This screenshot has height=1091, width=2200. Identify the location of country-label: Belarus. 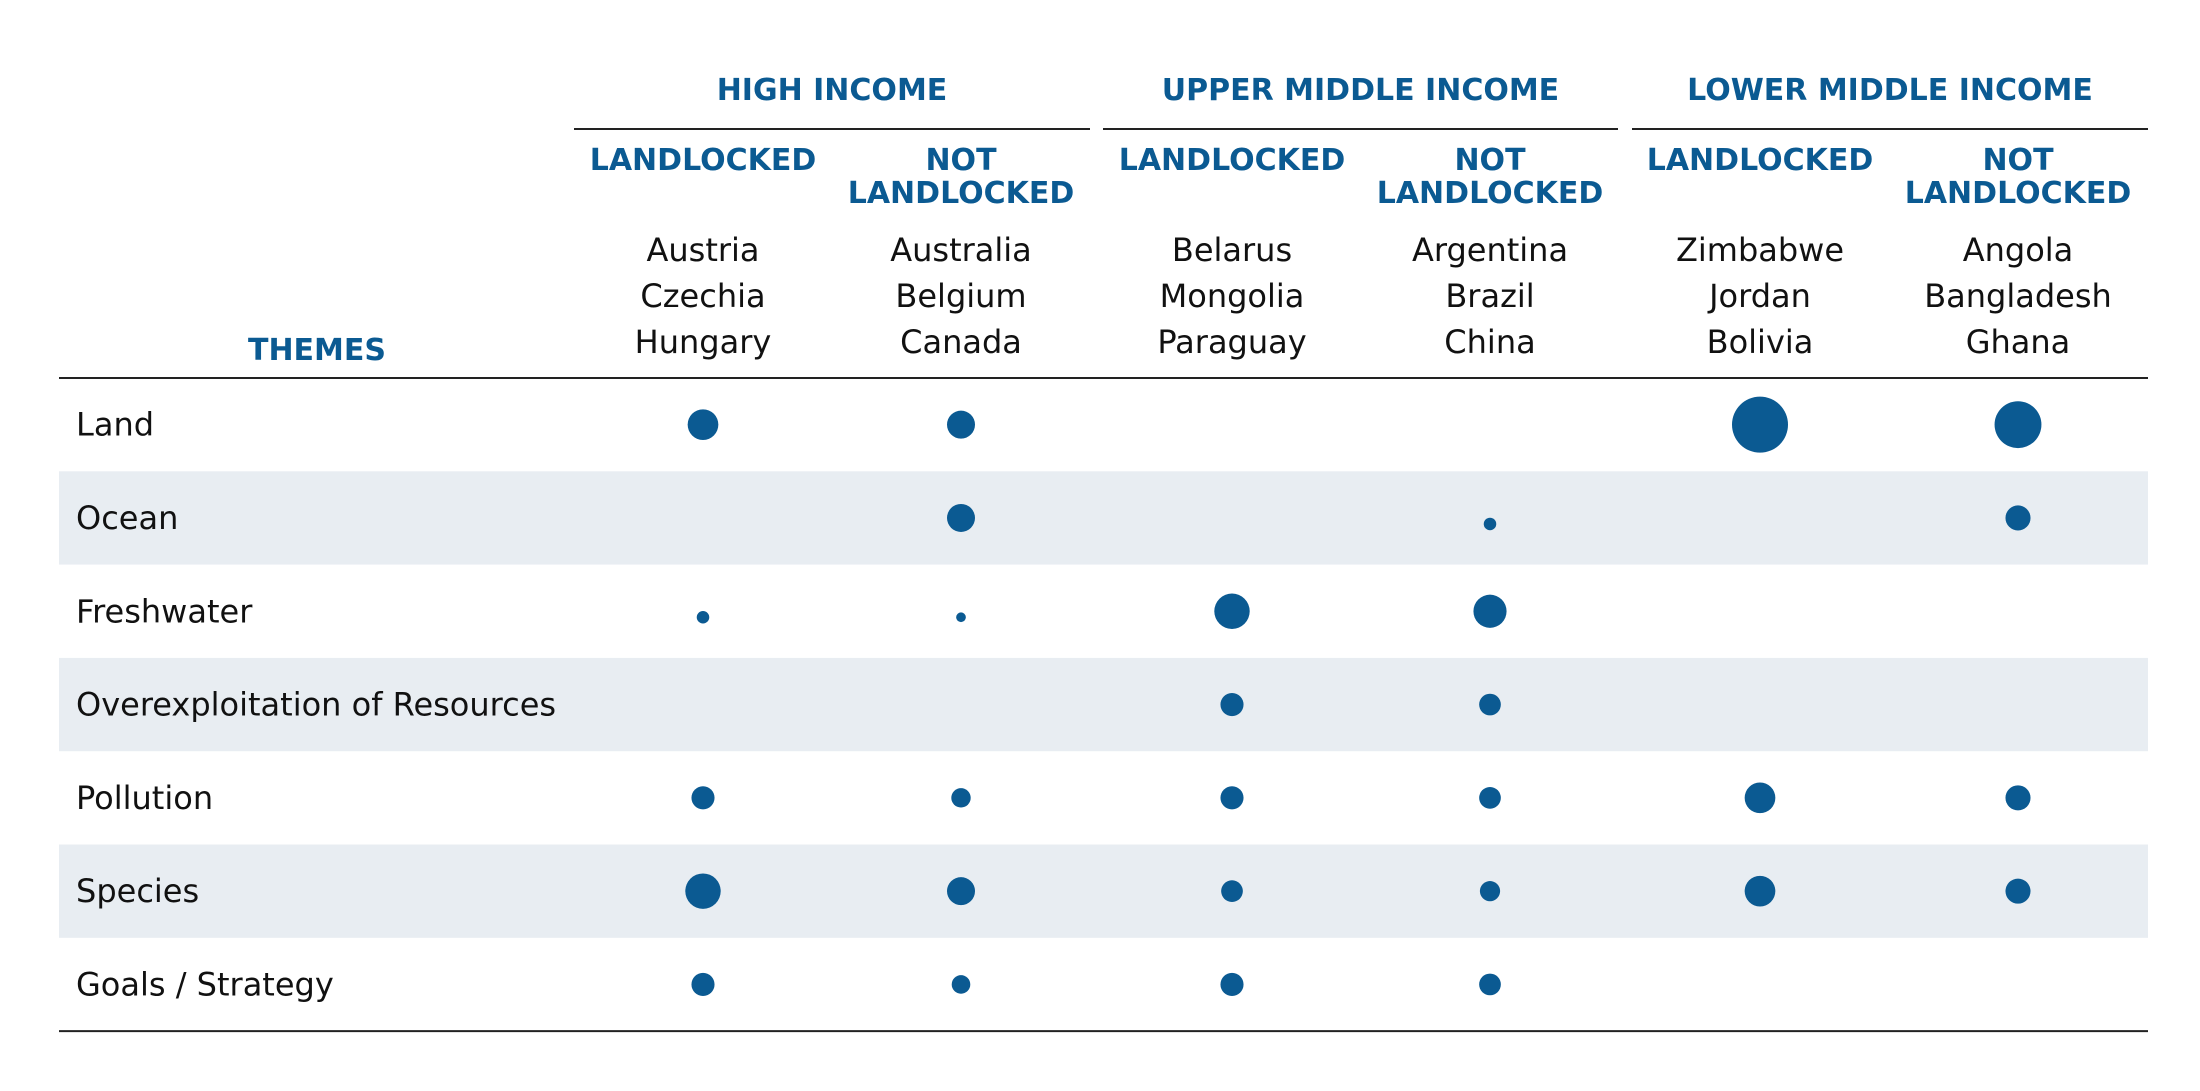
(1232, 250).